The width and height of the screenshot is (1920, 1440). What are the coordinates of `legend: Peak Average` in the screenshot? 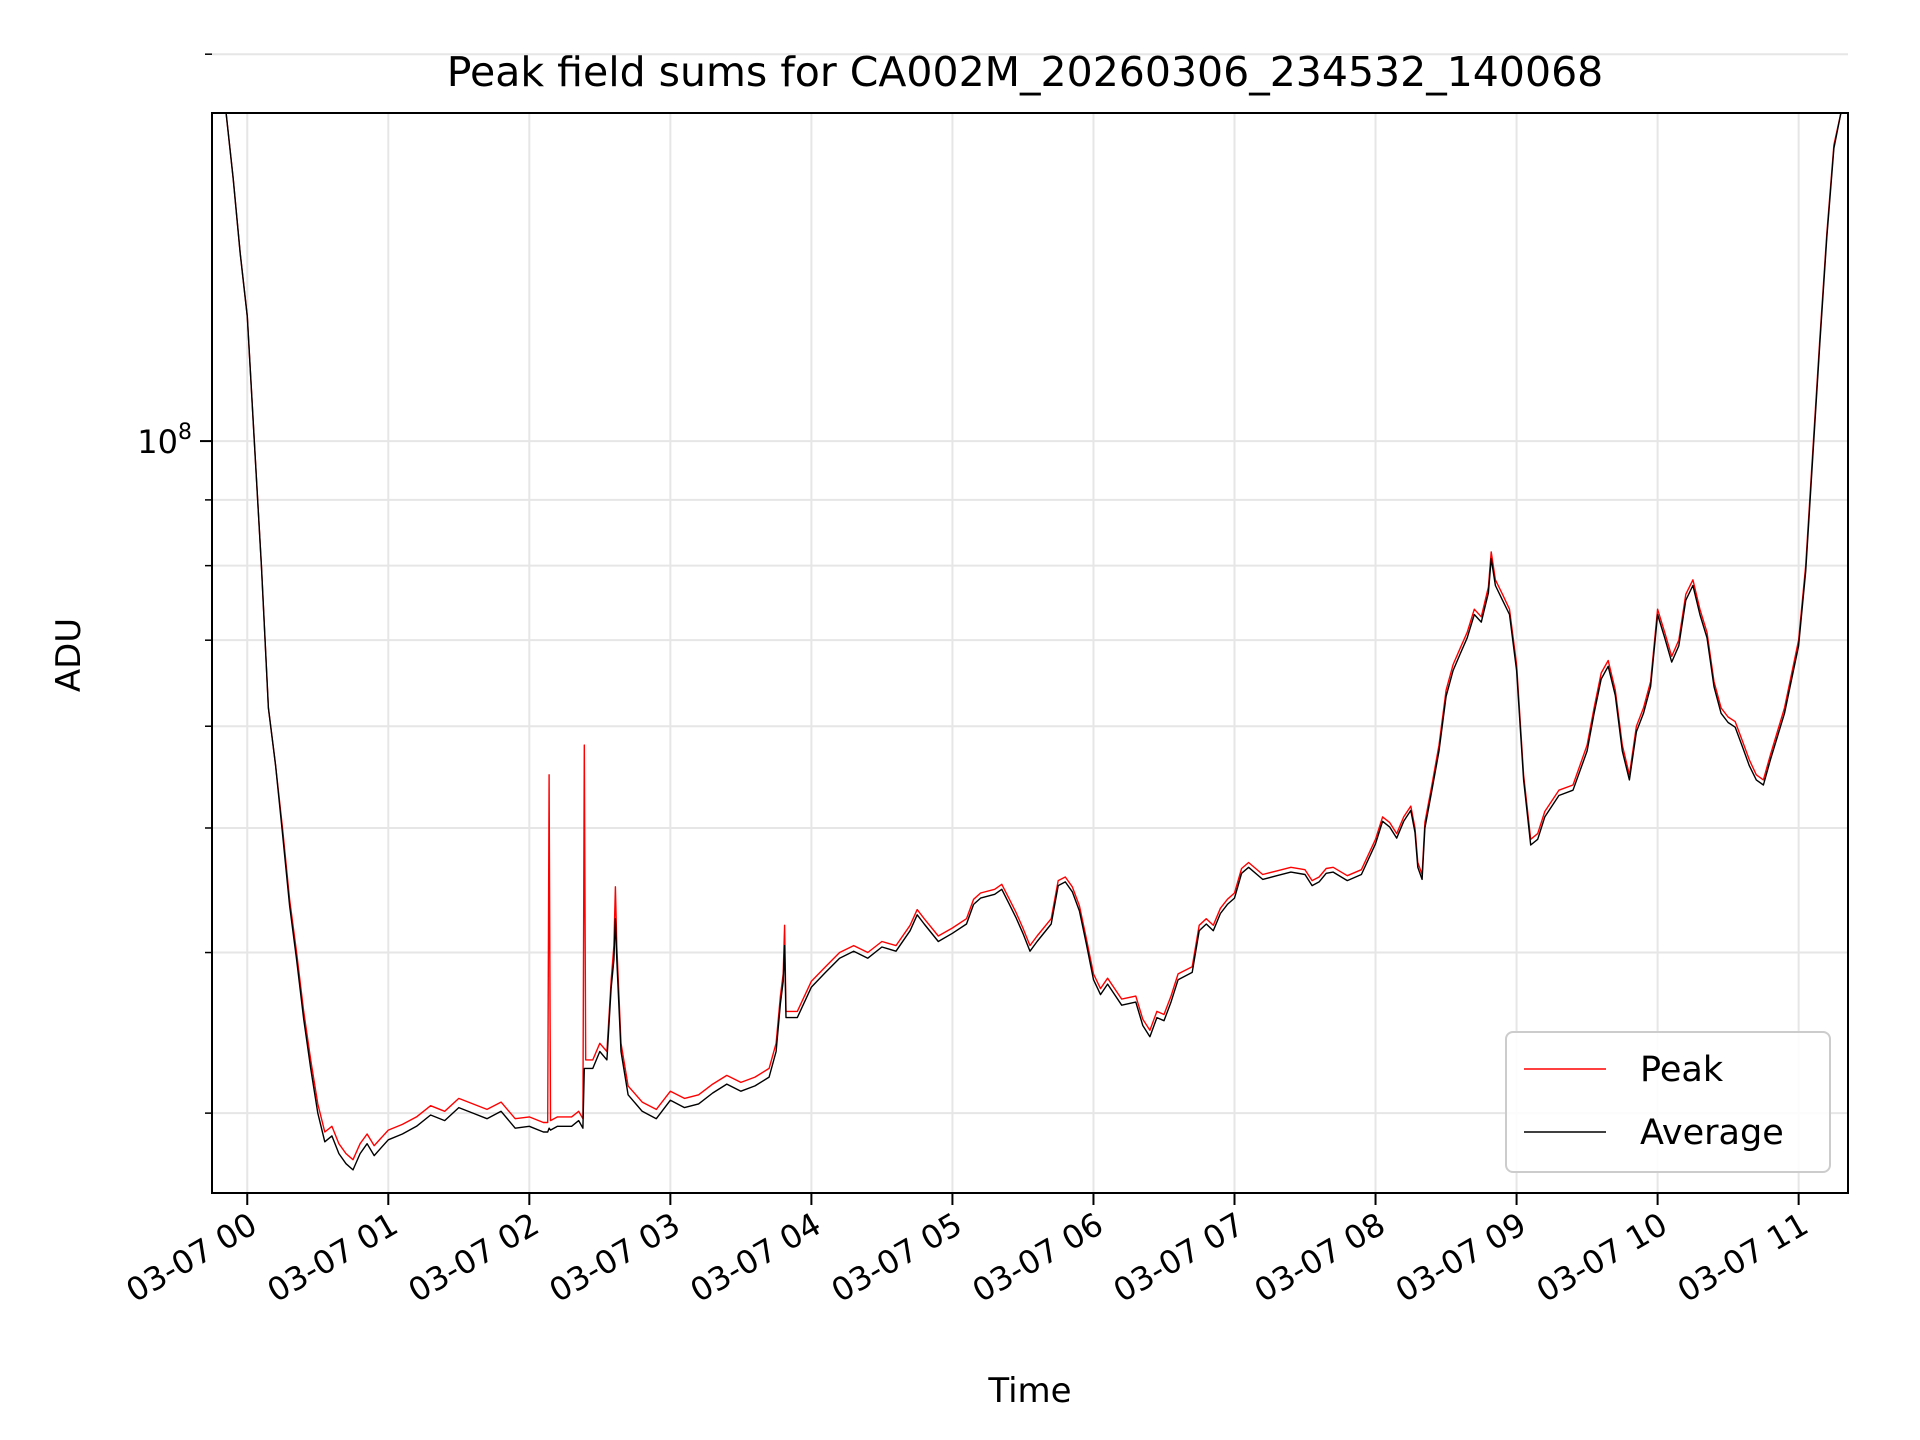 It's located at (1668, 1102).